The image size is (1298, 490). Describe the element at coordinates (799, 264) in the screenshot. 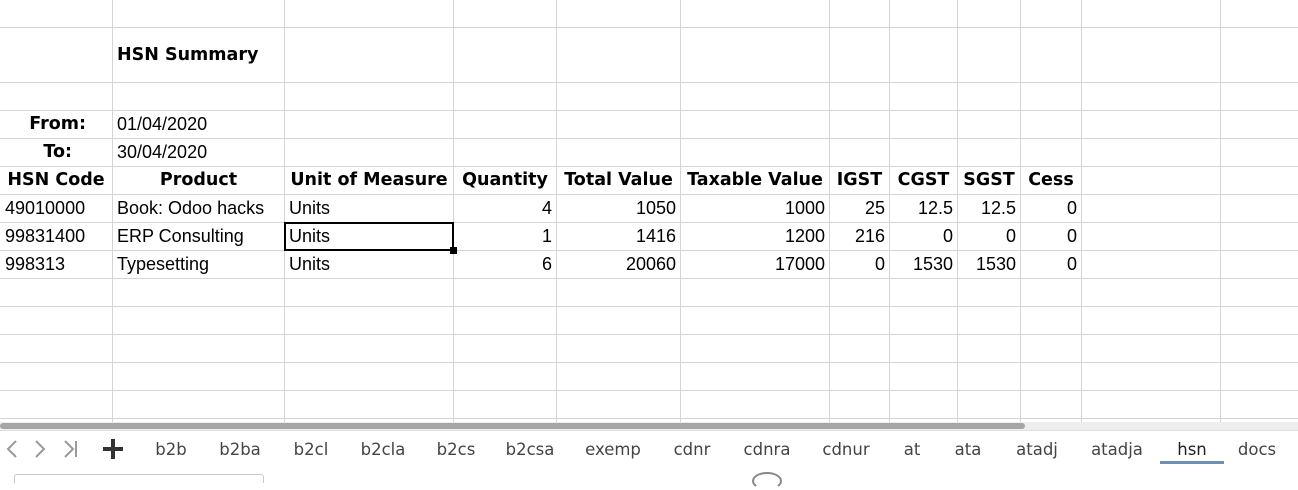

I see `table-cell-taxable-value: 17000` at that location.